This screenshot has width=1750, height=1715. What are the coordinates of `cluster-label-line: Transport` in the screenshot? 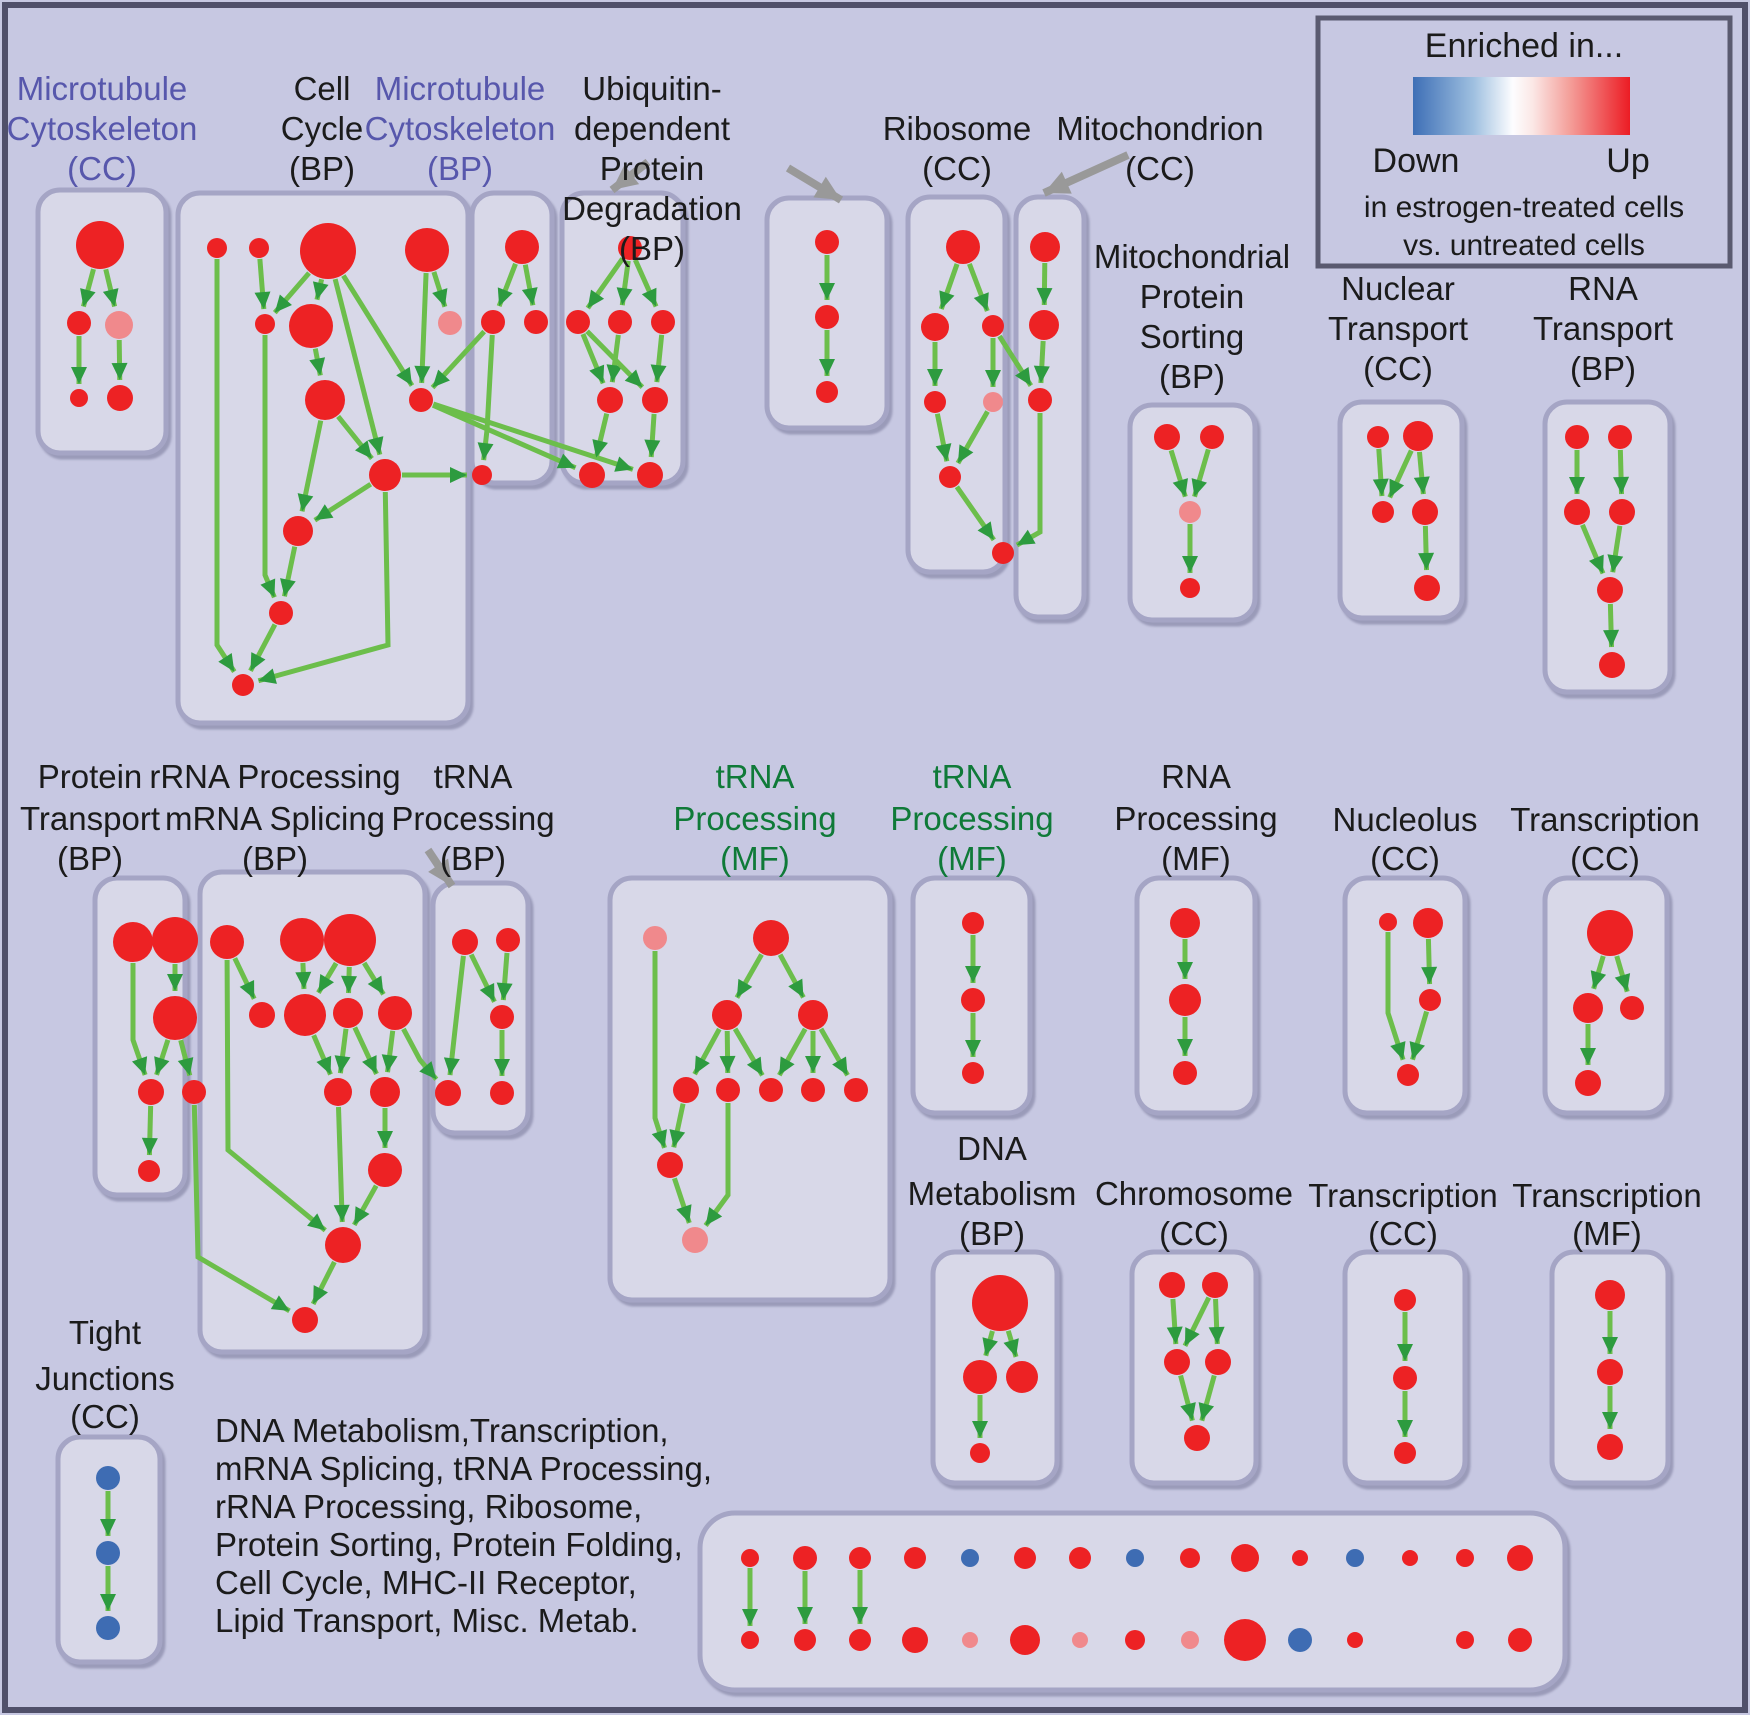 It's located at (1398, 328).